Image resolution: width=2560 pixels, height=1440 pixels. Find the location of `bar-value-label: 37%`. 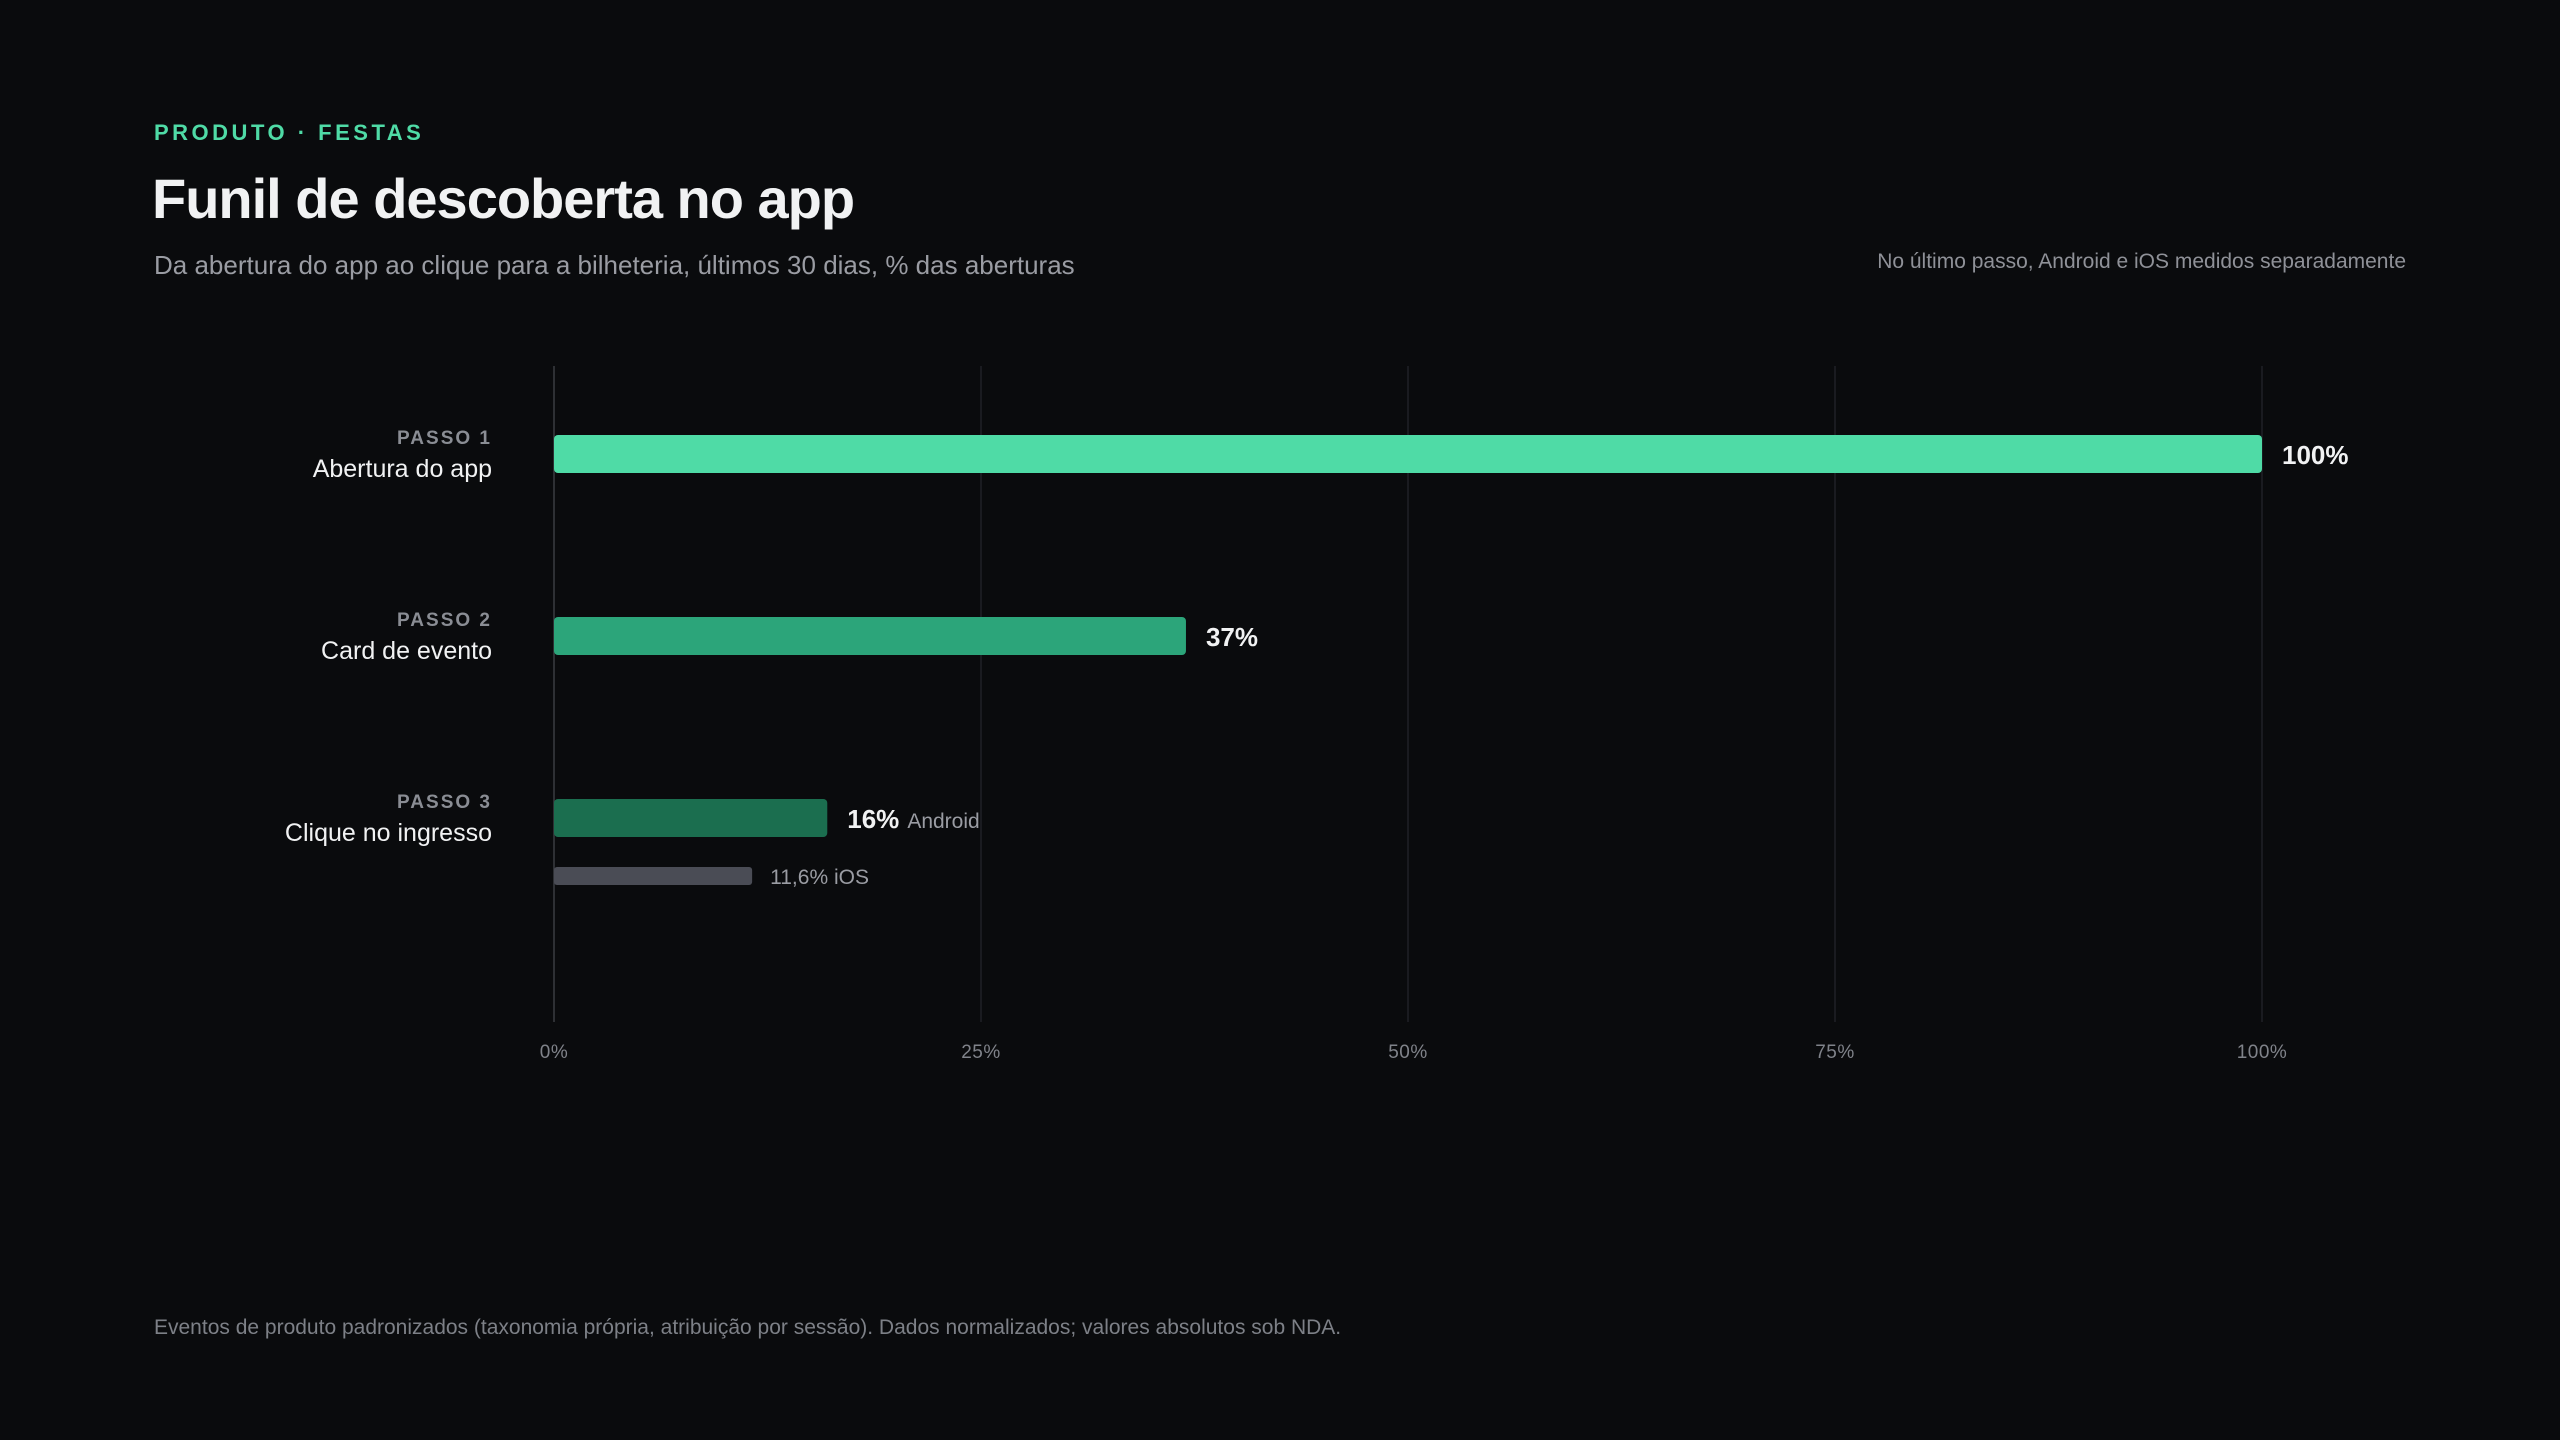

bar-value-label: 37% is located at coordinates (1232, 637).